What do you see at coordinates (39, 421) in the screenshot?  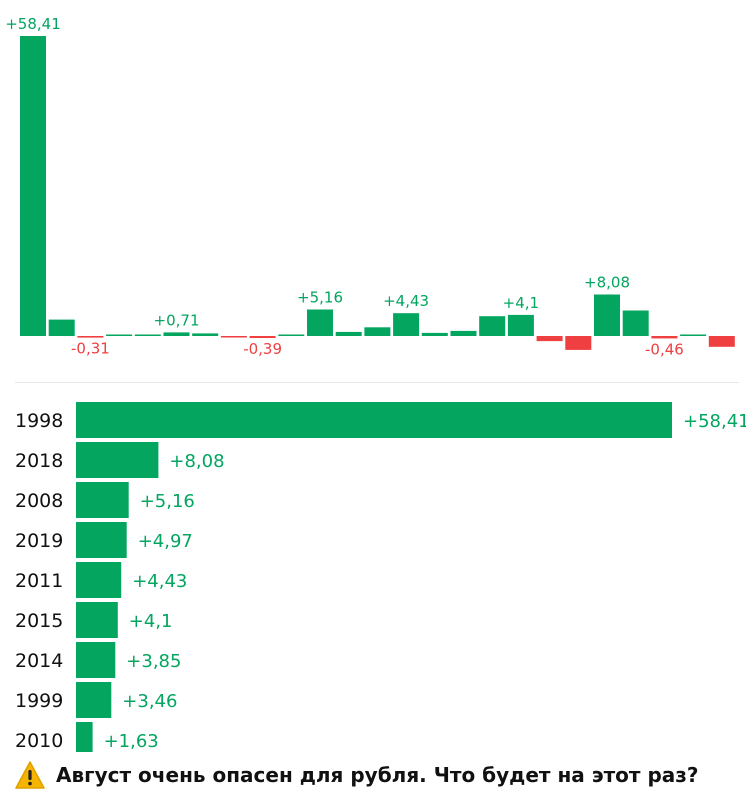 I see `category-label: 1998` at bounding box center [39, 421].